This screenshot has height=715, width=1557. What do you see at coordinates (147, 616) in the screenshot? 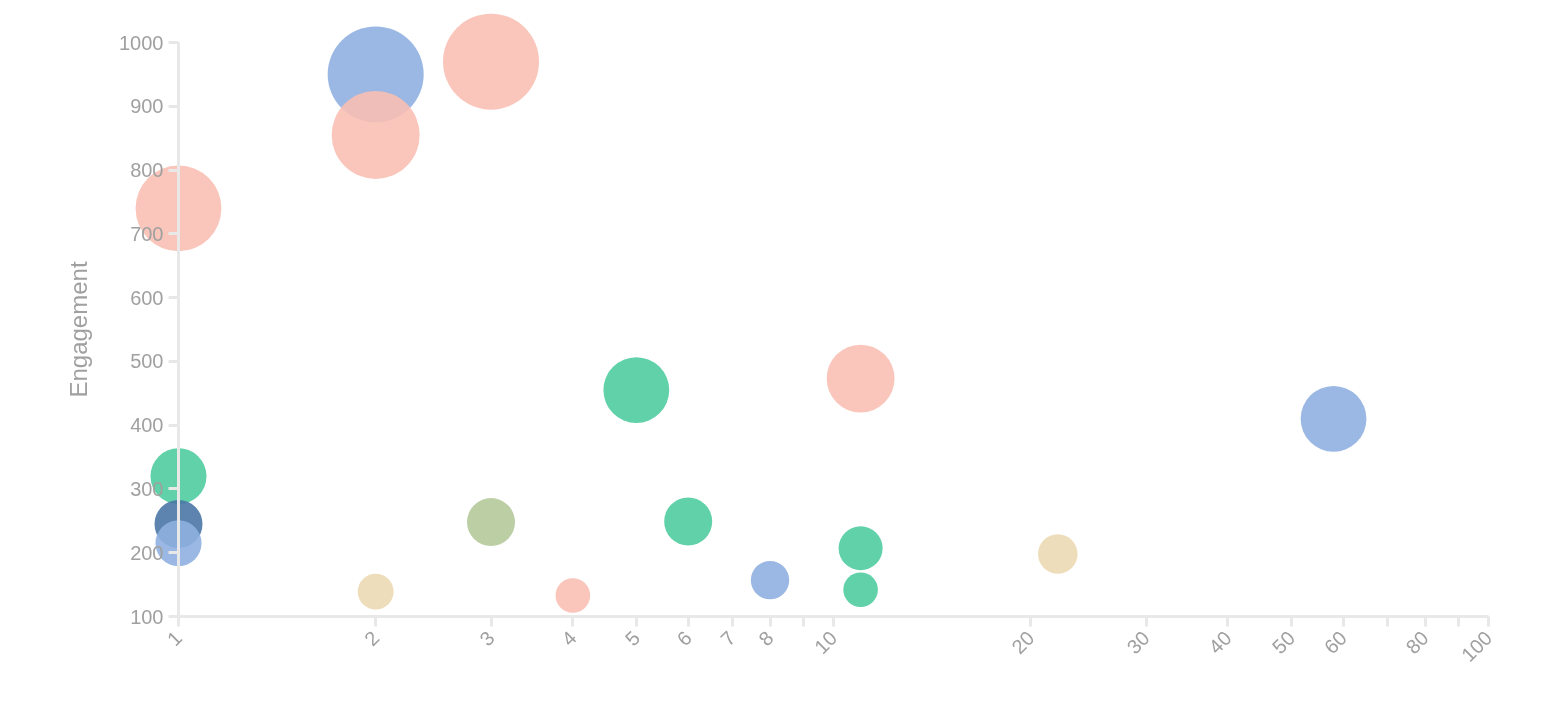
I see `y-tick-label: 100` at bounding box center [147, 616].